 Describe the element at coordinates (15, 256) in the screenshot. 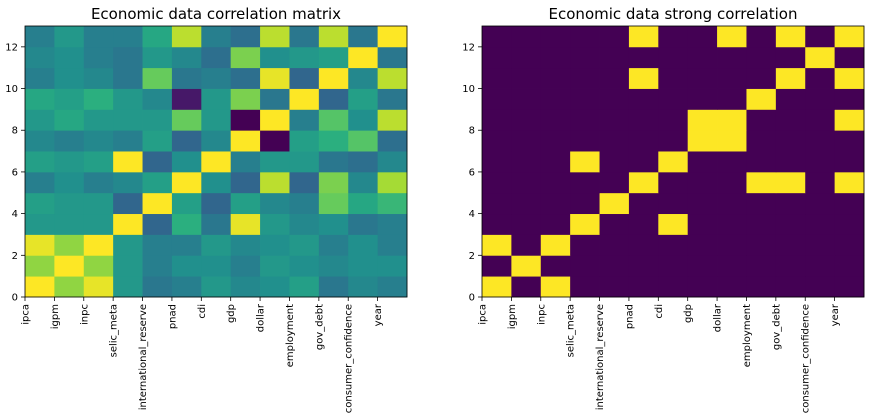

I see `y-tick-label: 2` at that location.